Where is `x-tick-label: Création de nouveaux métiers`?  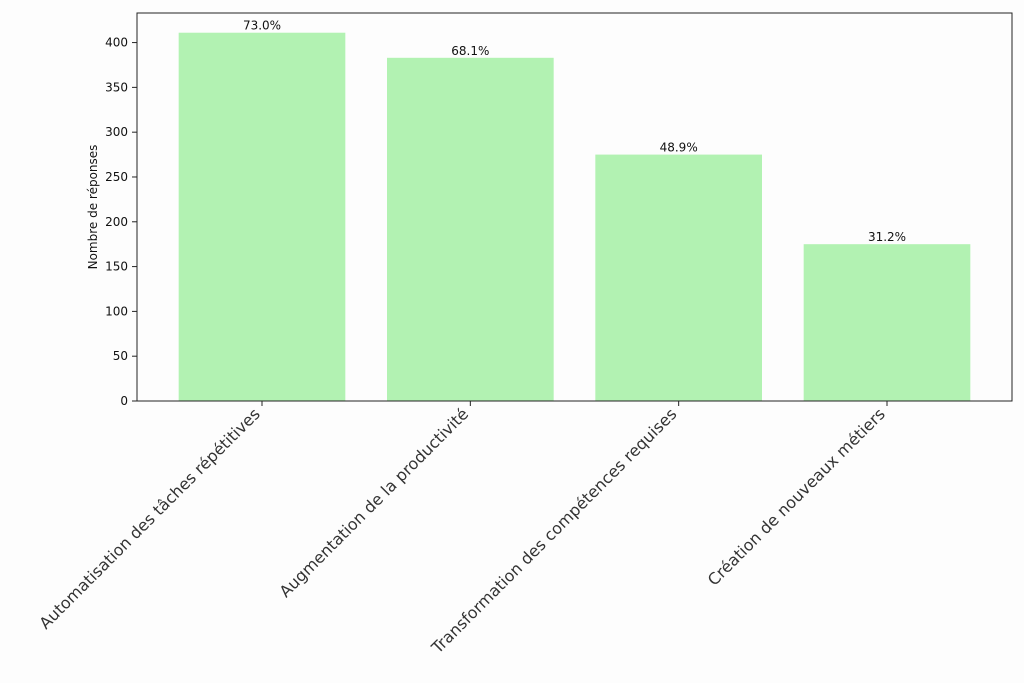
x-tick-label: Création de nouveaux métiers is located at coordinates (796, 496).